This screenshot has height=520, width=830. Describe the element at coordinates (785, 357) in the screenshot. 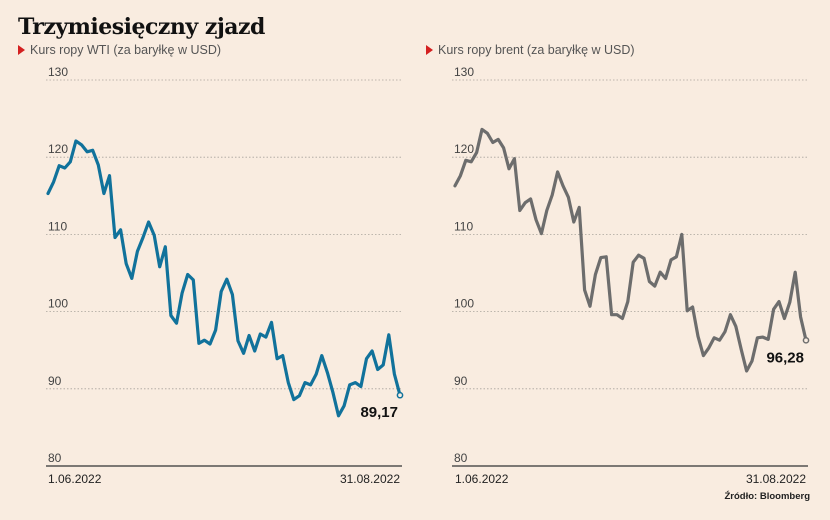

I see `brent-last-value-label: 96,28` at that location.